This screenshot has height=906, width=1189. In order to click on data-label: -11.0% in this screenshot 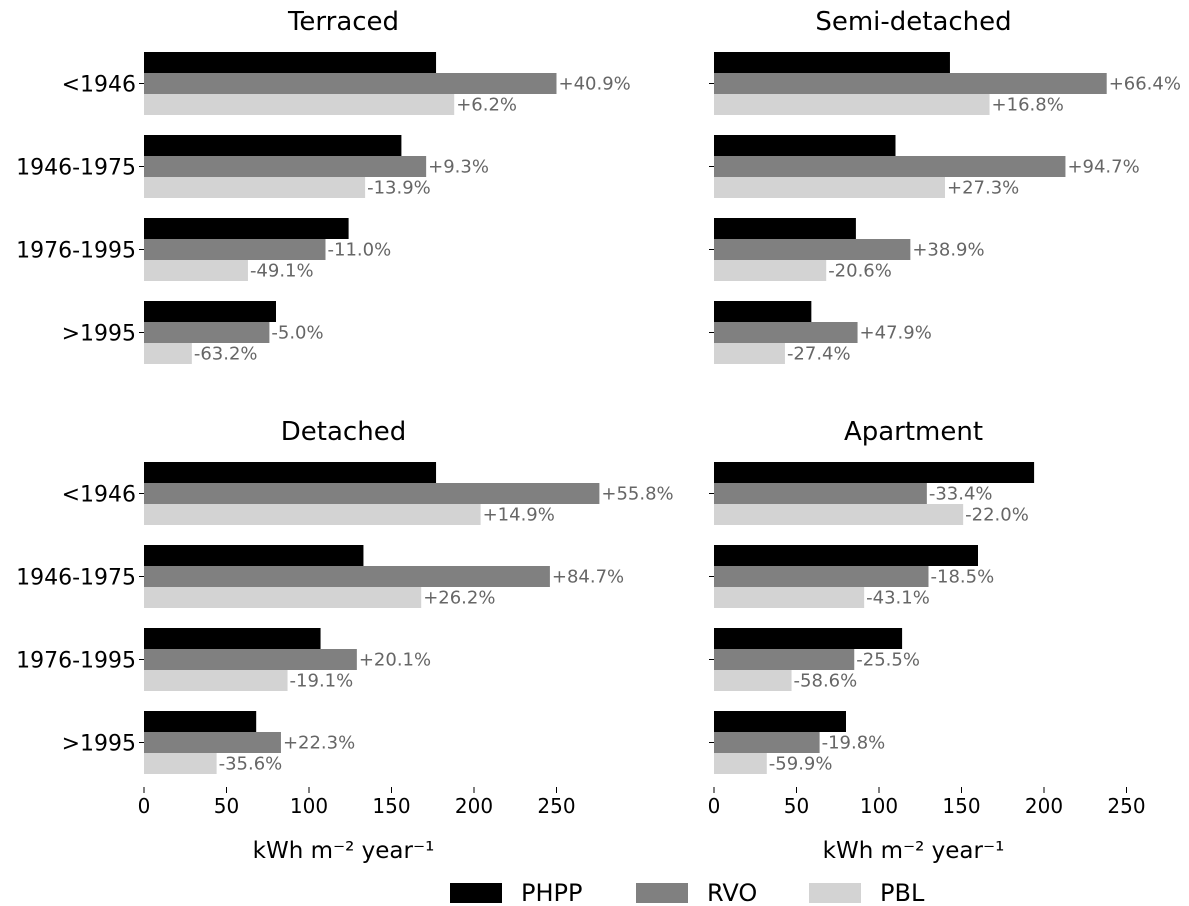, I will do `click(360, 250)`.